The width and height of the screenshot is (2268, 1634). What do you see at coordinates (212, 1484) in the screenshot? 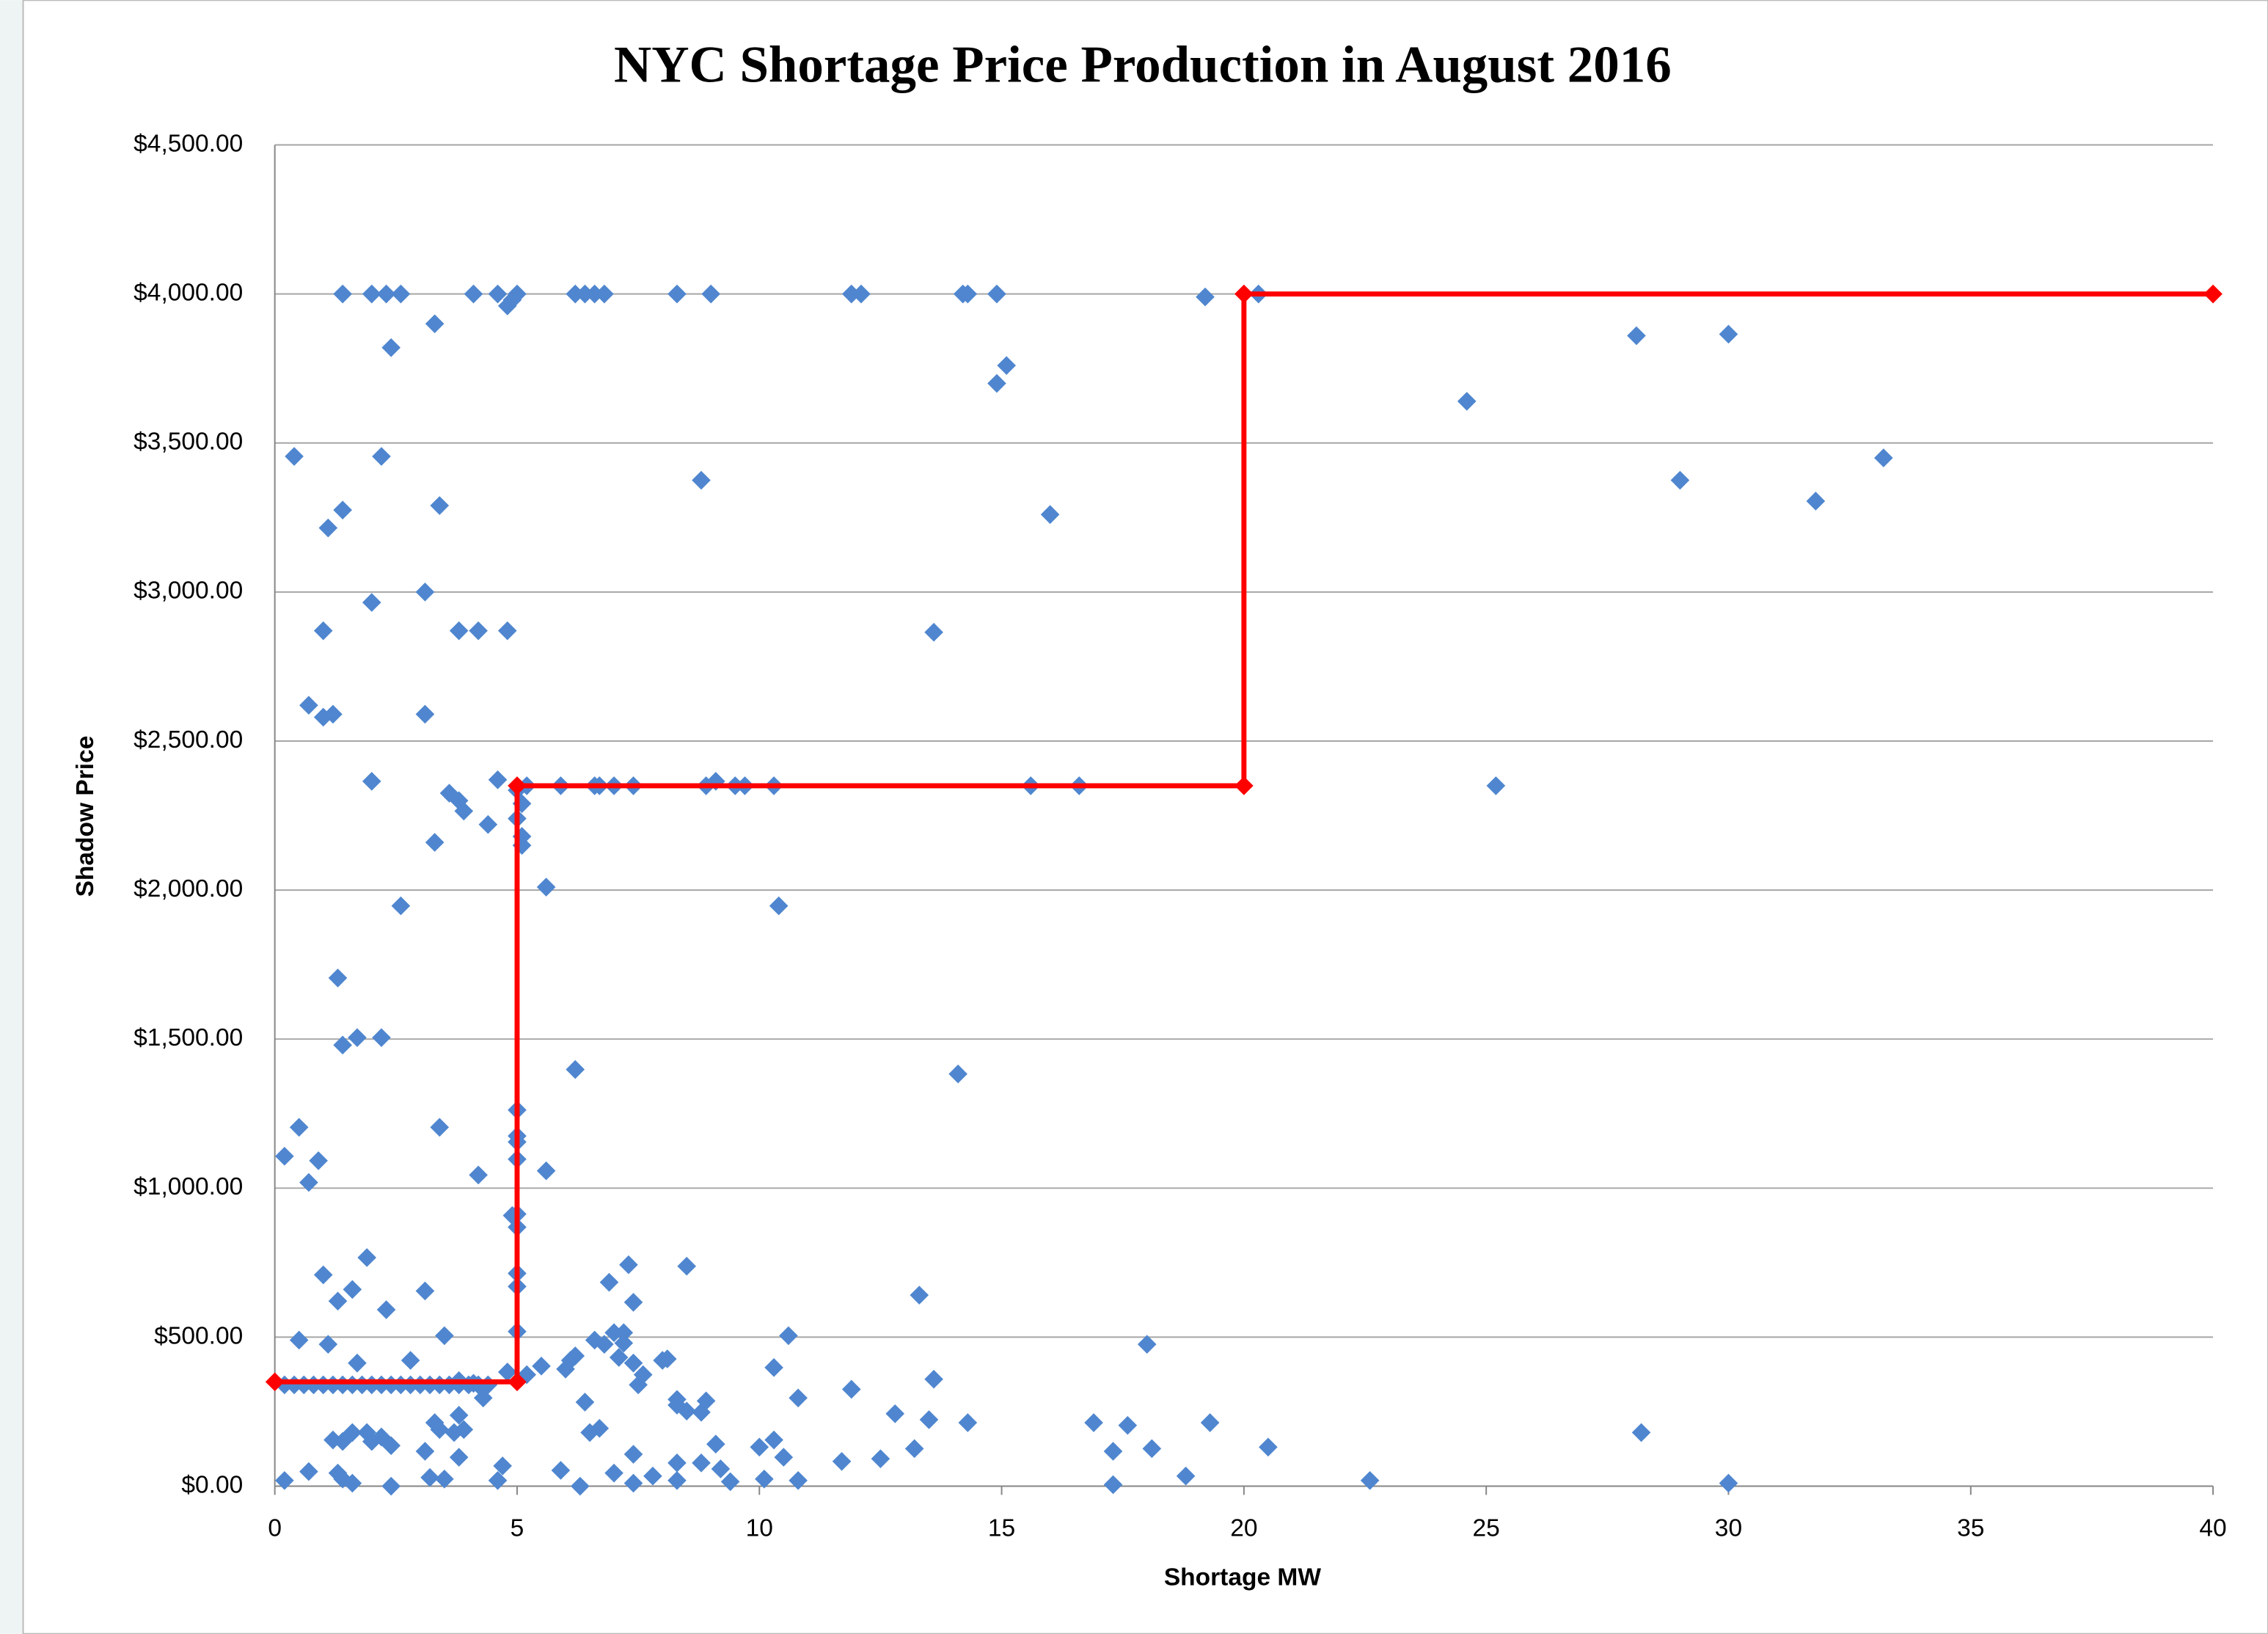
I see `y-tick-label: $0.00` at bounding box center [212, 1484].